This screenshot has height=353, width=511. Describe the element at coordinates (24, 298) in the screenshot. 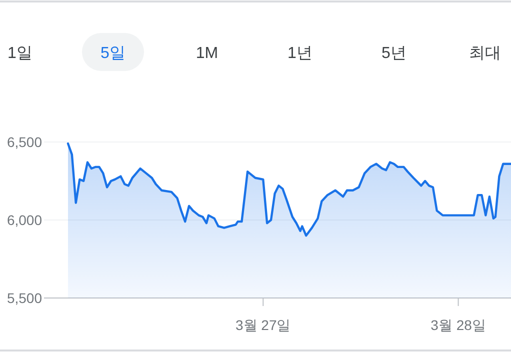

I see `y-tick-label: 5,500` at that location.